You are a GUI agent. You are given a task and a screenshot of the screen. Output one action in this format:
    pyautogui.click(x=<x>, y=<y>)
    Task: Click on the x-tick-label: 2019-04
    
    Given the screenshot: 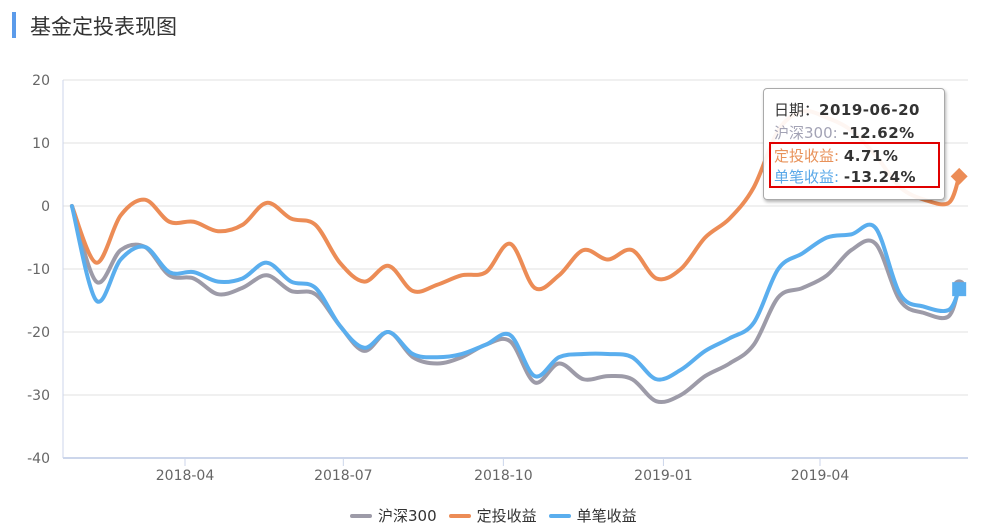 What is the action you would take?
    pyautogui.click(x=820, y=476)
    